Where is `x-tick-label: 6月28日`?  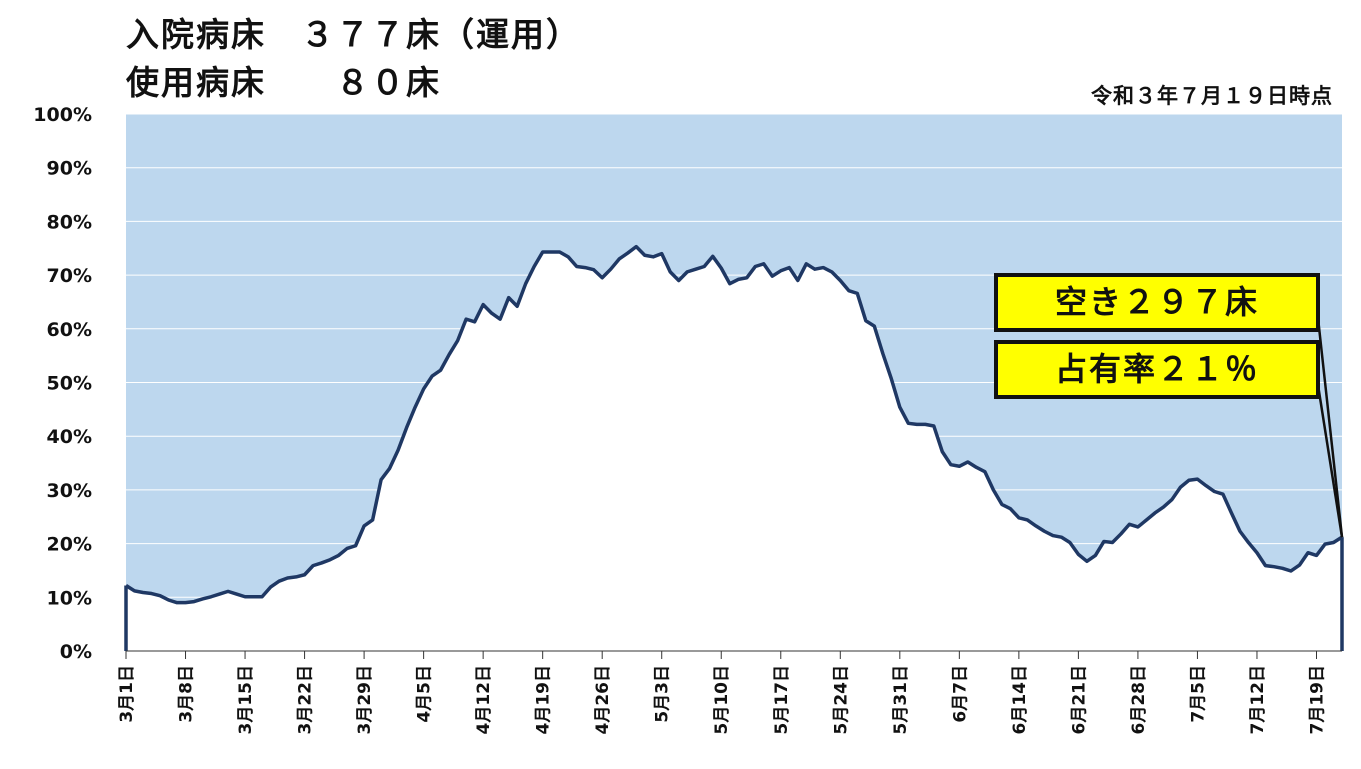
x-tick-label: 6月28日 is located at coordinates (1139, 700).